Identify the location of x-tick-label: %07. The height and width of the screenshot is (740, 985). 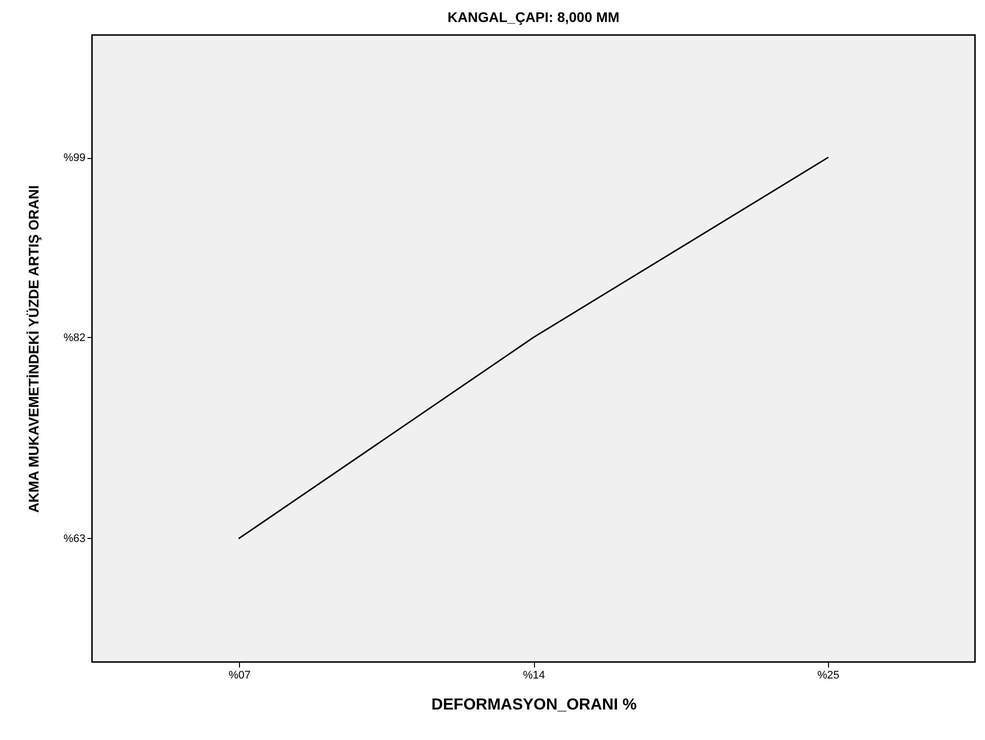
(239, 676).